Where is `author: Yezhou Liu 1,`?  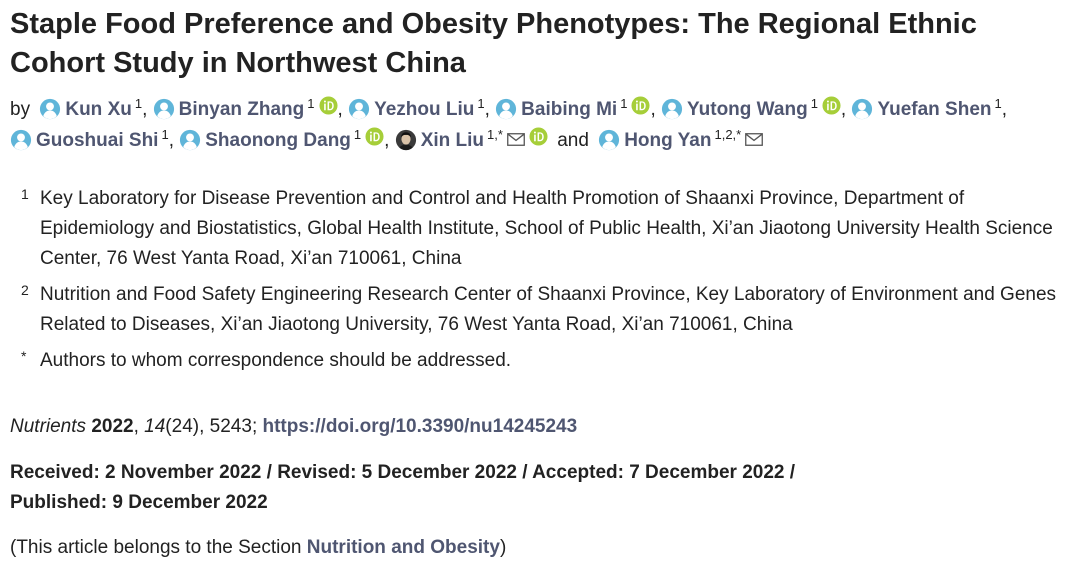
author: Yezhou Liu 1, is located at coordinates (419, 108).